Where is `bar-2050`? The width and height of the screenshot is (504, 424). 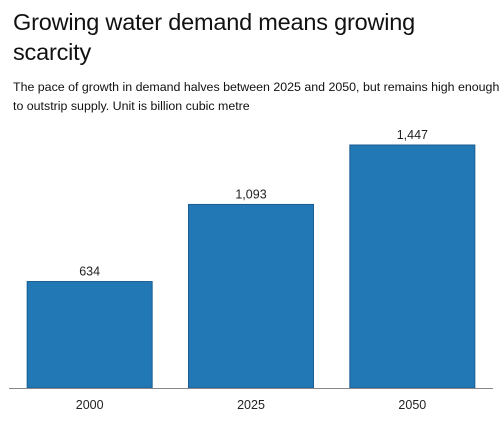
bar-2050 is located at coordinates (412, 266).